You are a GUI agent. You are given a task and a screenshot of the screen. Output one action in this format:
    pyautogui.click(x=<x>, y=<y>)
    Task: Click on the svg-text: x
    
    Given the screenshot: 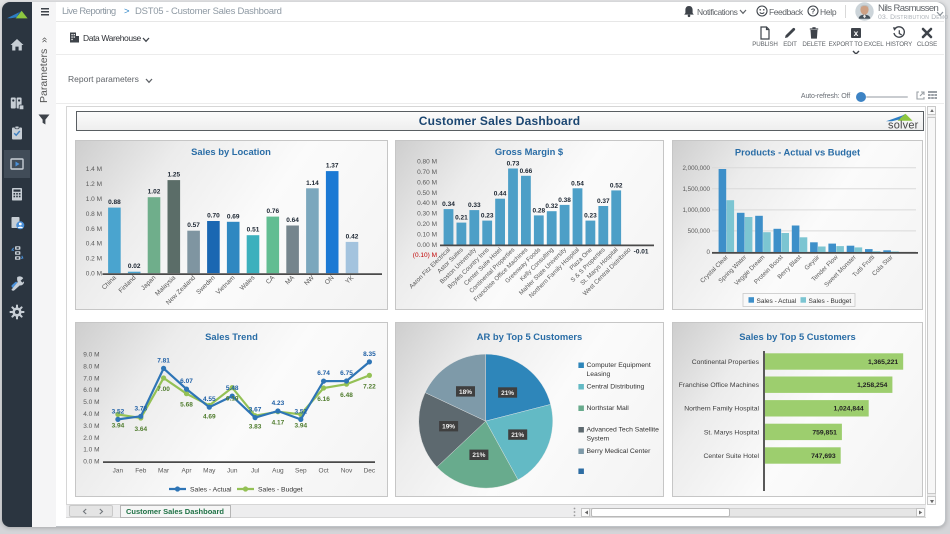 What is the action you would take?
    pyautogui.click(x=856, y=33)
    